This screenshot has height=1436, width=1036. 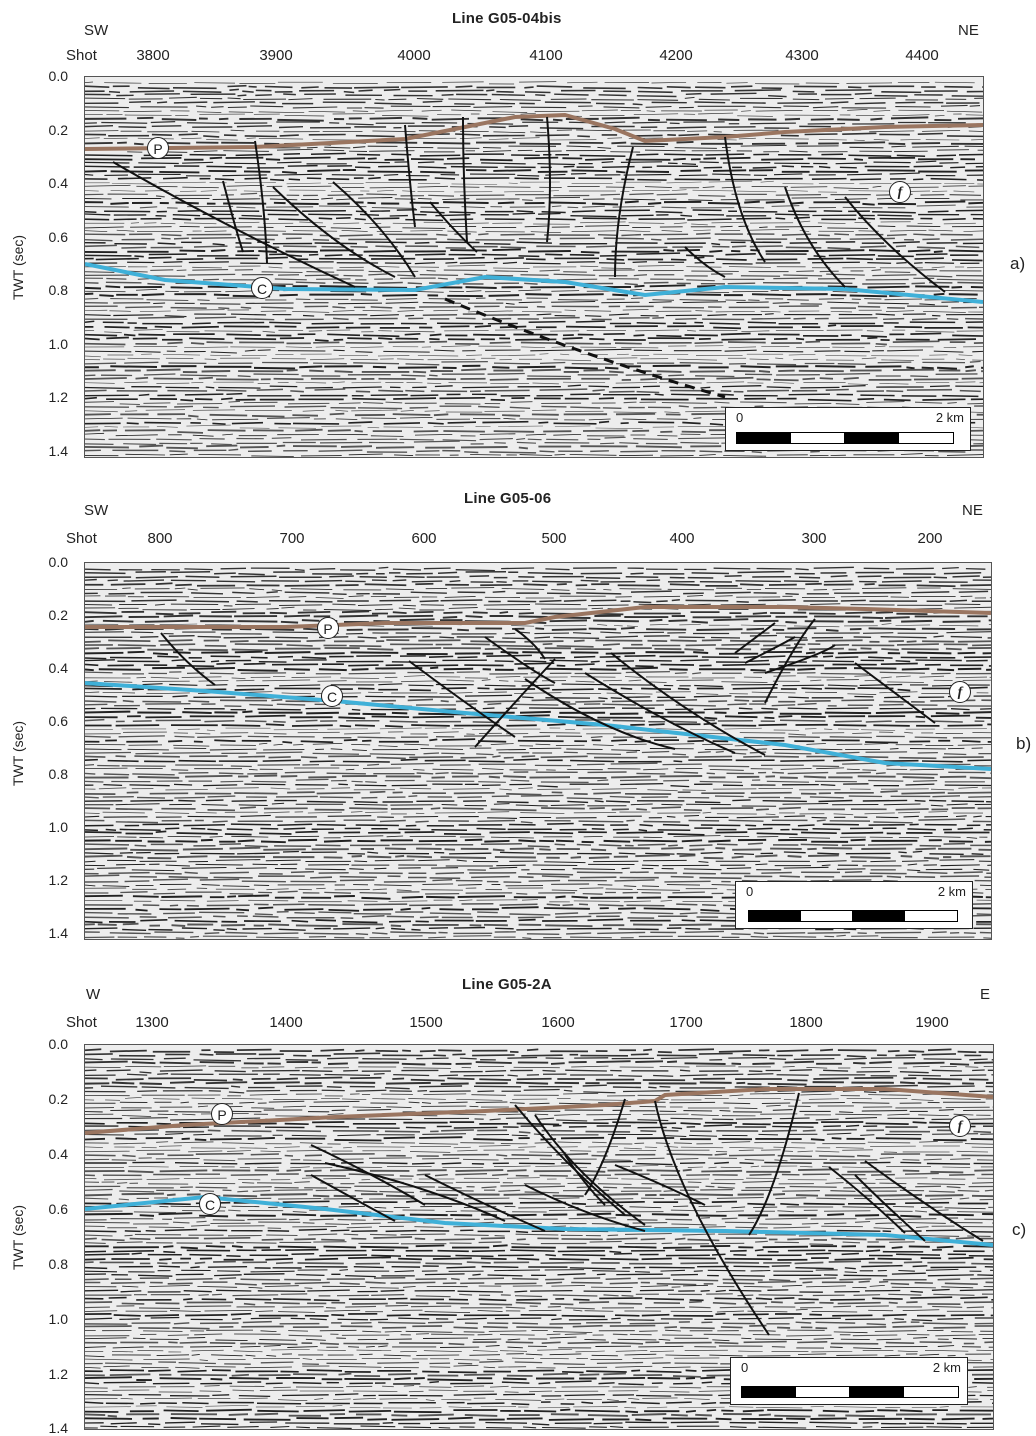 What do you see at coordinates (968, 30) in the screenshot?
I see `direction-right: NE` at bounding box center [968, 30].